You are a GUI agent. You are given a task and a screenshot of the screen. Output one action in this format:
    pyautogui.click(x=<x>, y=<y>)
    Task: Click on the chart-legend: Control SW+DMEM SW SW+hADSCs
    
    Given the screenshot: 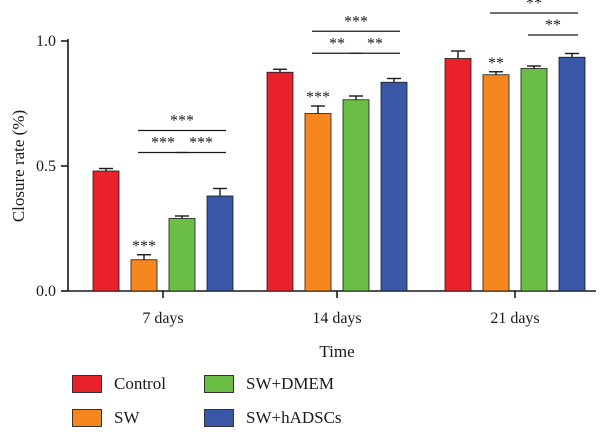 What is the action you would take?
    pyautogui.click(x=238, y=401)
    